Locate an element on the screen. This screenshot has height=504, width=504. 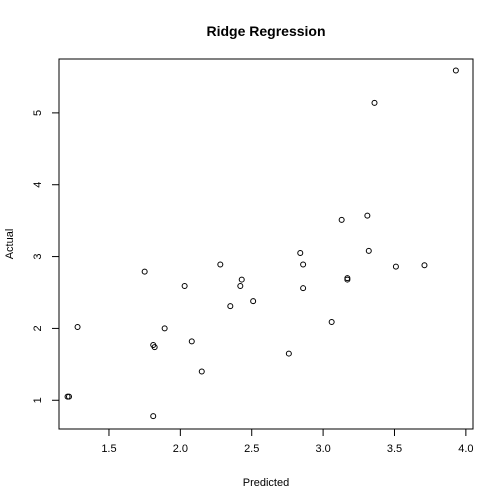
y-tick-label: 5 is located at coordinates (38, 113).